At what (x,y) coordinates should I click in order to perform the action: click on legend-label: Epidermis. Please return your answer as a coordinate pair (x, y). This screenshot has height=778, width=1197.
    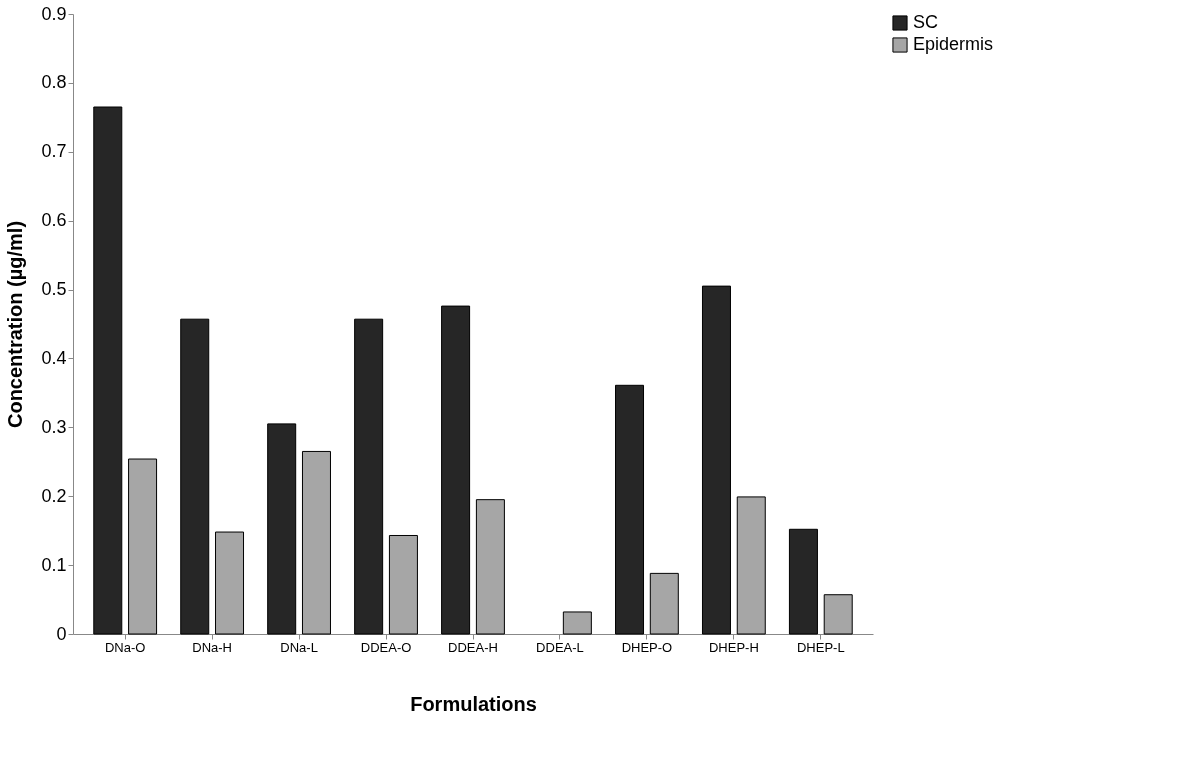
    Looking at the image, I should click on (953, 44).